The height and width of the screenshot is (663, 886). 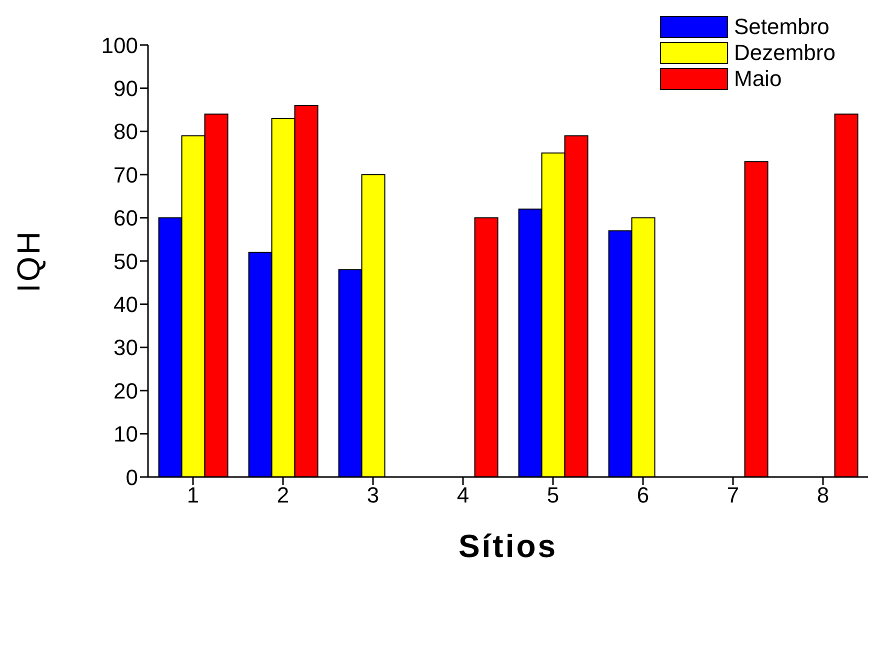 What do you see at coordinates (373, 495) in the screenshot?
I see `x-tick-label: 3` at bounding box center [373, 495].